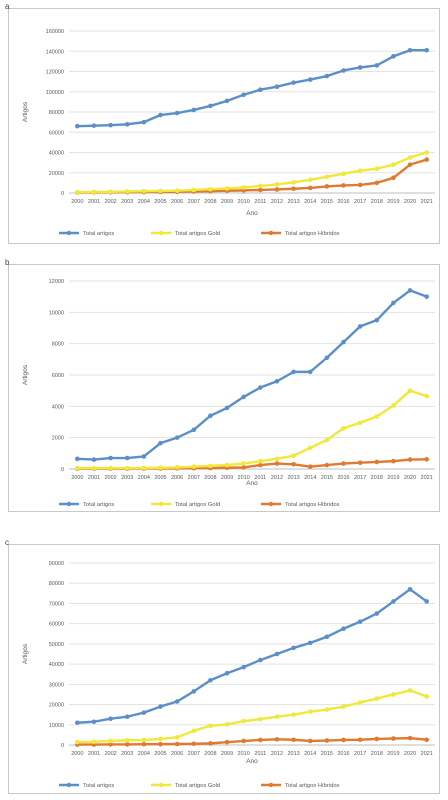 The height and width of the screenshot is (800, 448). I want to click on y-axis-label: Artigos, so click(25, 111).